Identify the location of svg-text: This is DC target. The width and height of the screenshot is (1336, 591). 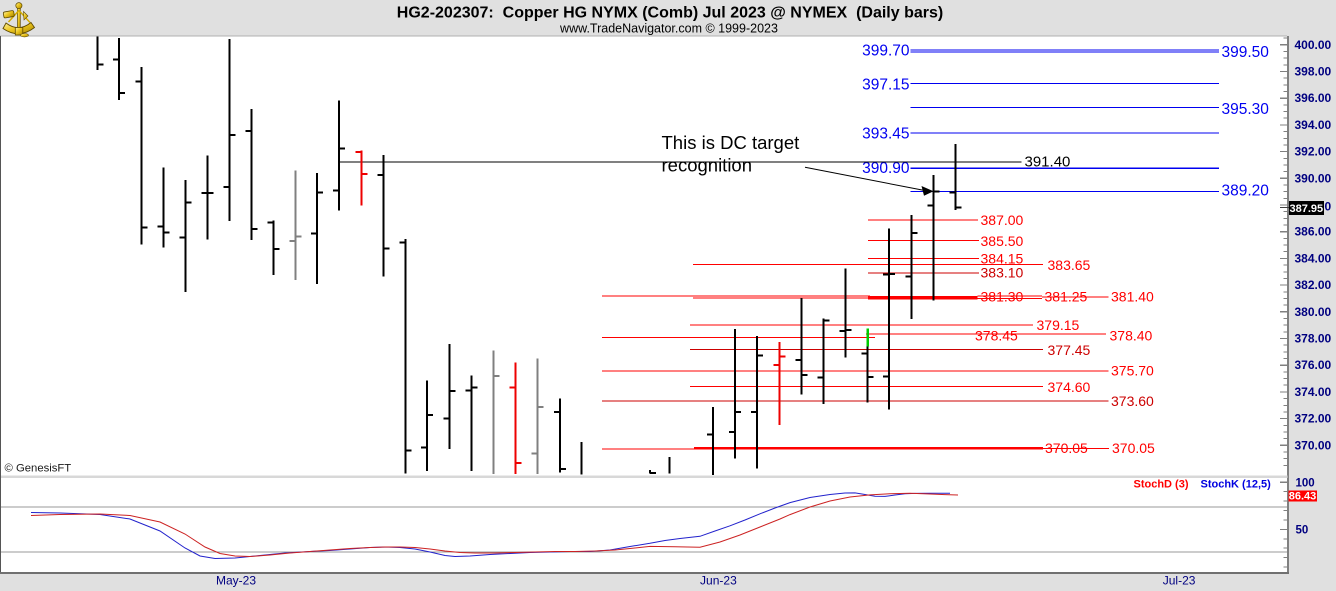
(731, 142).